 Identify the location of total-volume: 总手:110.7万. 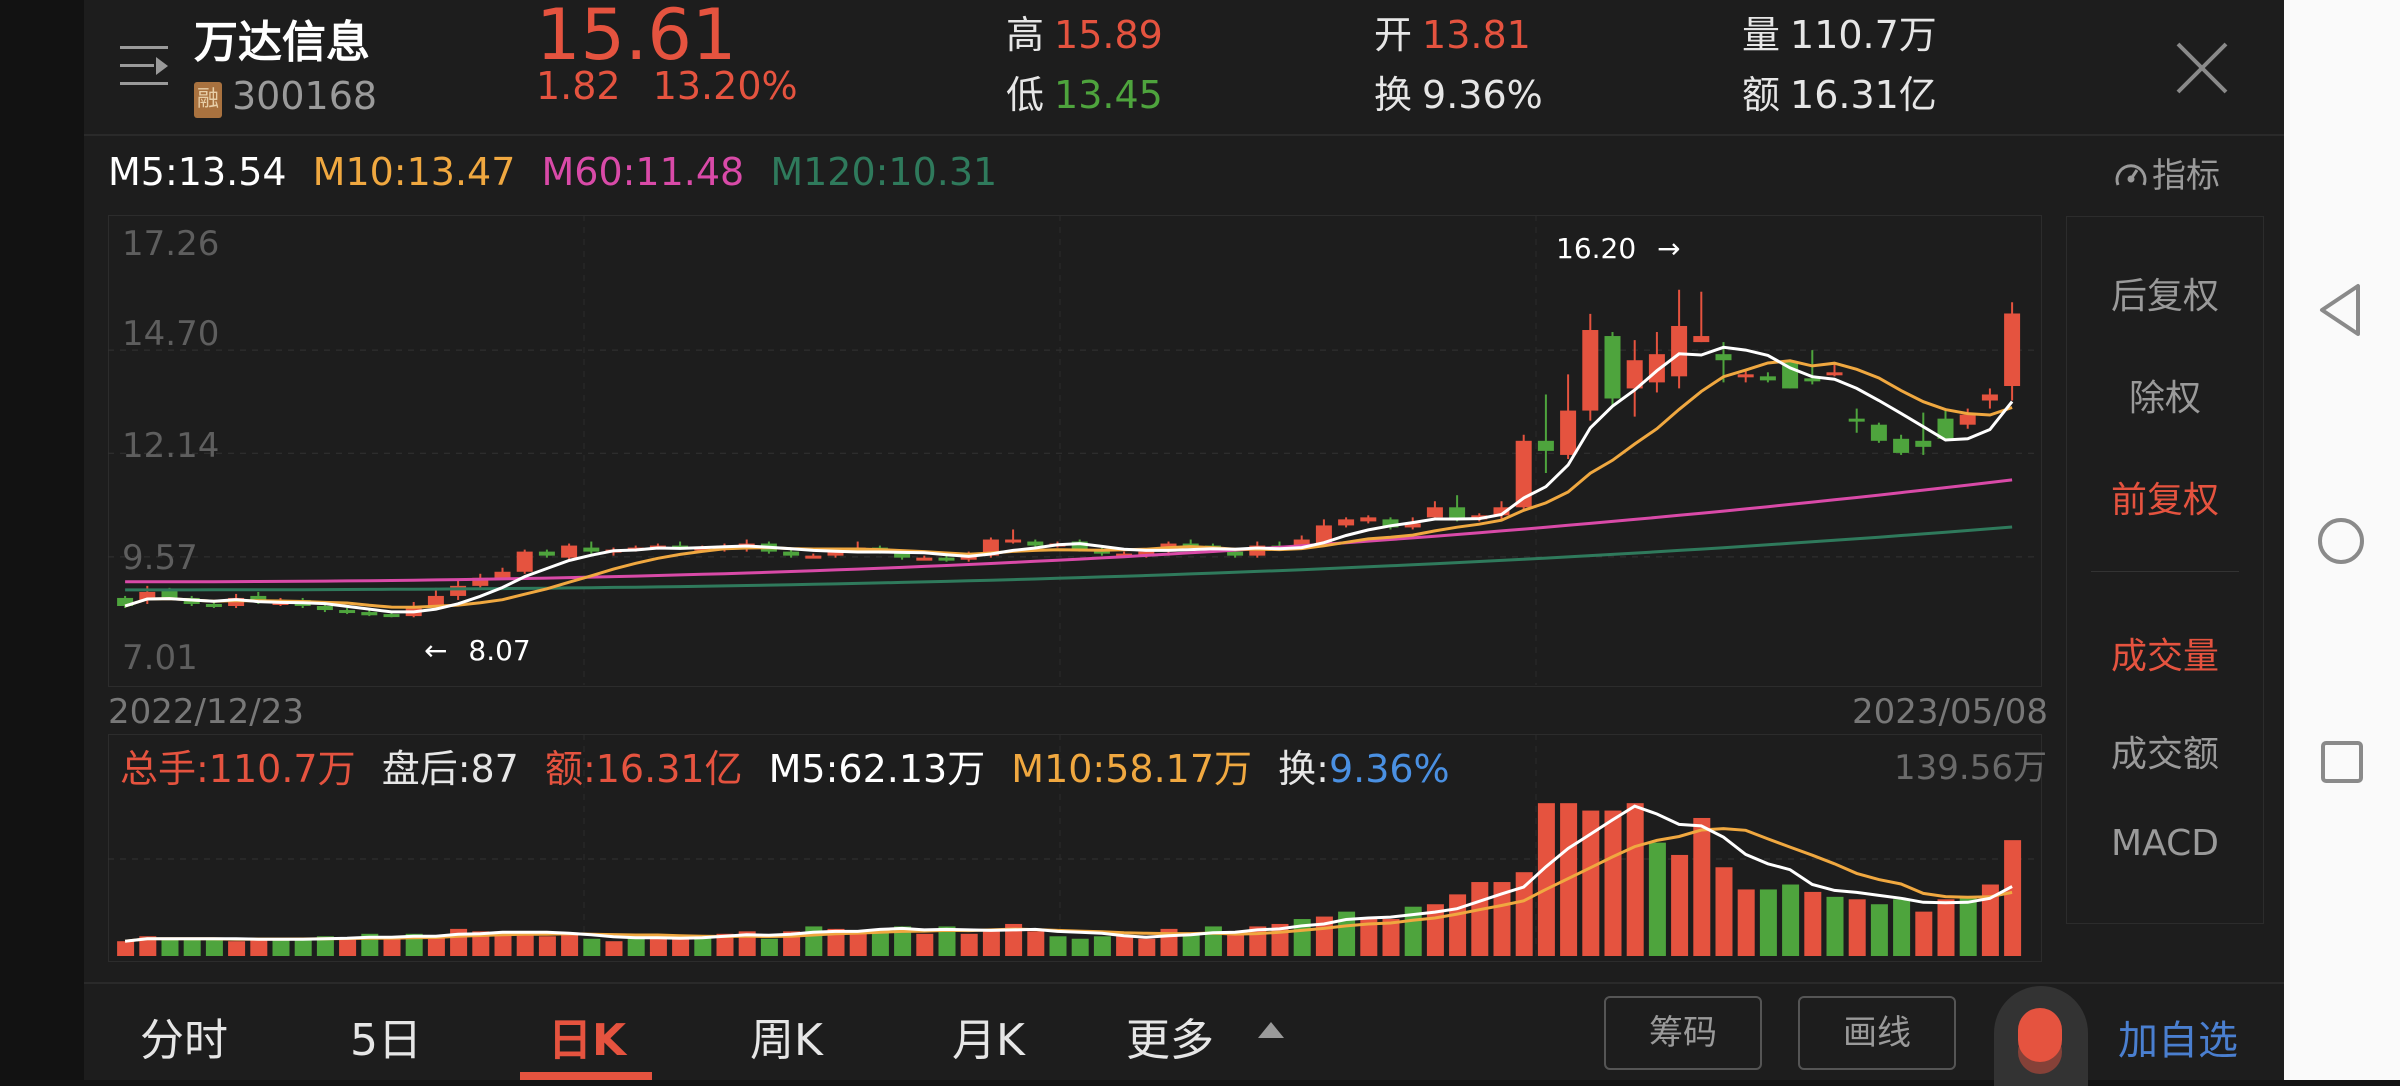
(238, 769).